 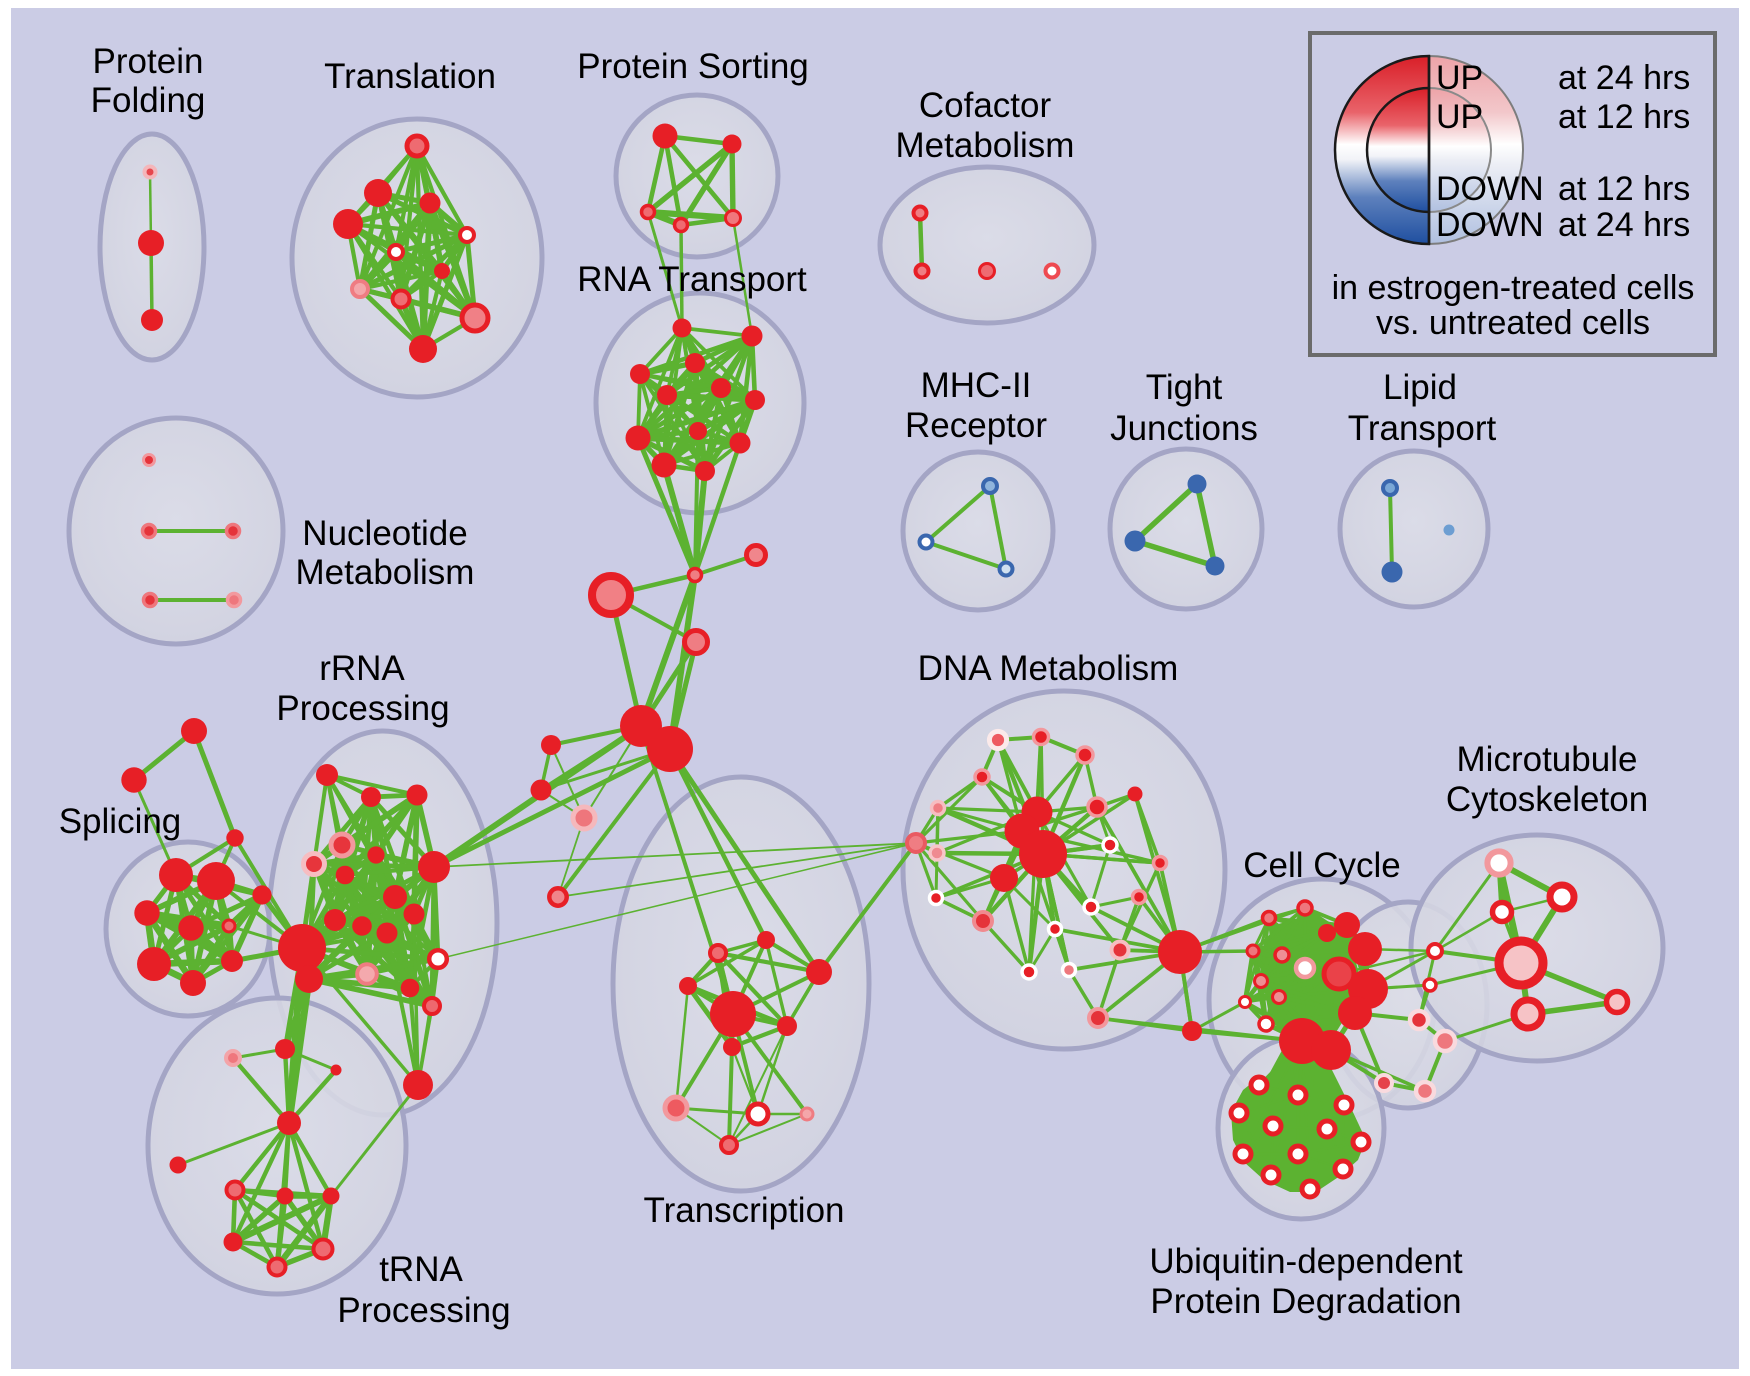 I want to click on svg-text: DNA Metabolism, so click(x=1048, y=668).